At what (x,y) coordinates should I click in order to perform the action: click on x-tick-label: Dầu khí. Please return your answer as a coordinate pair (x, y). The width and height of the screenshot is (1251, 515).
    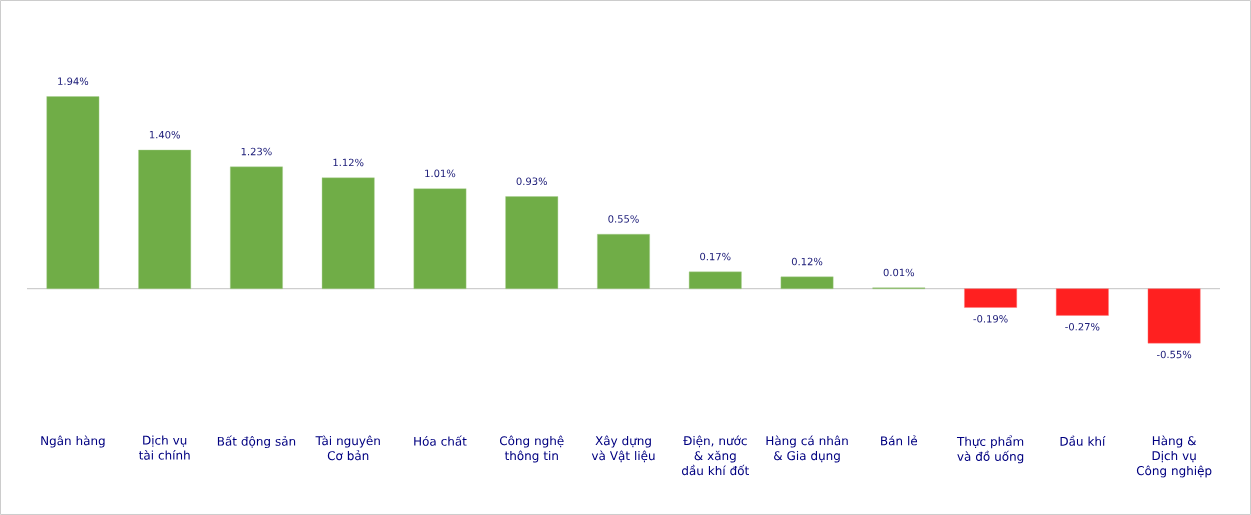
    Looking at the image, I should click on (1083, 440).